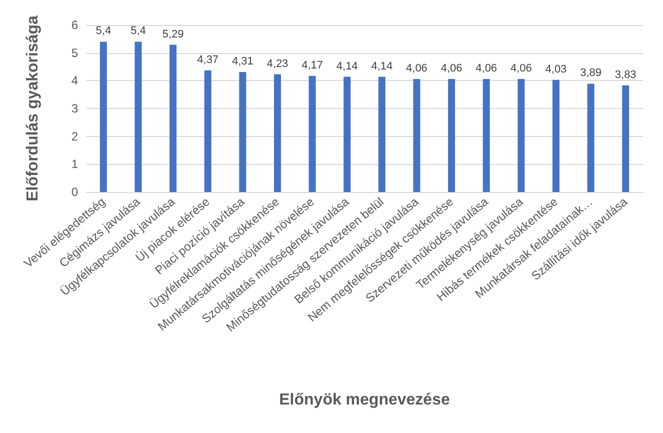 The width and height of the screenshot is (663, 433). Describe the element at coordinates (625, 74) in the screenshot. I see `data-label: 3,83` at that location.